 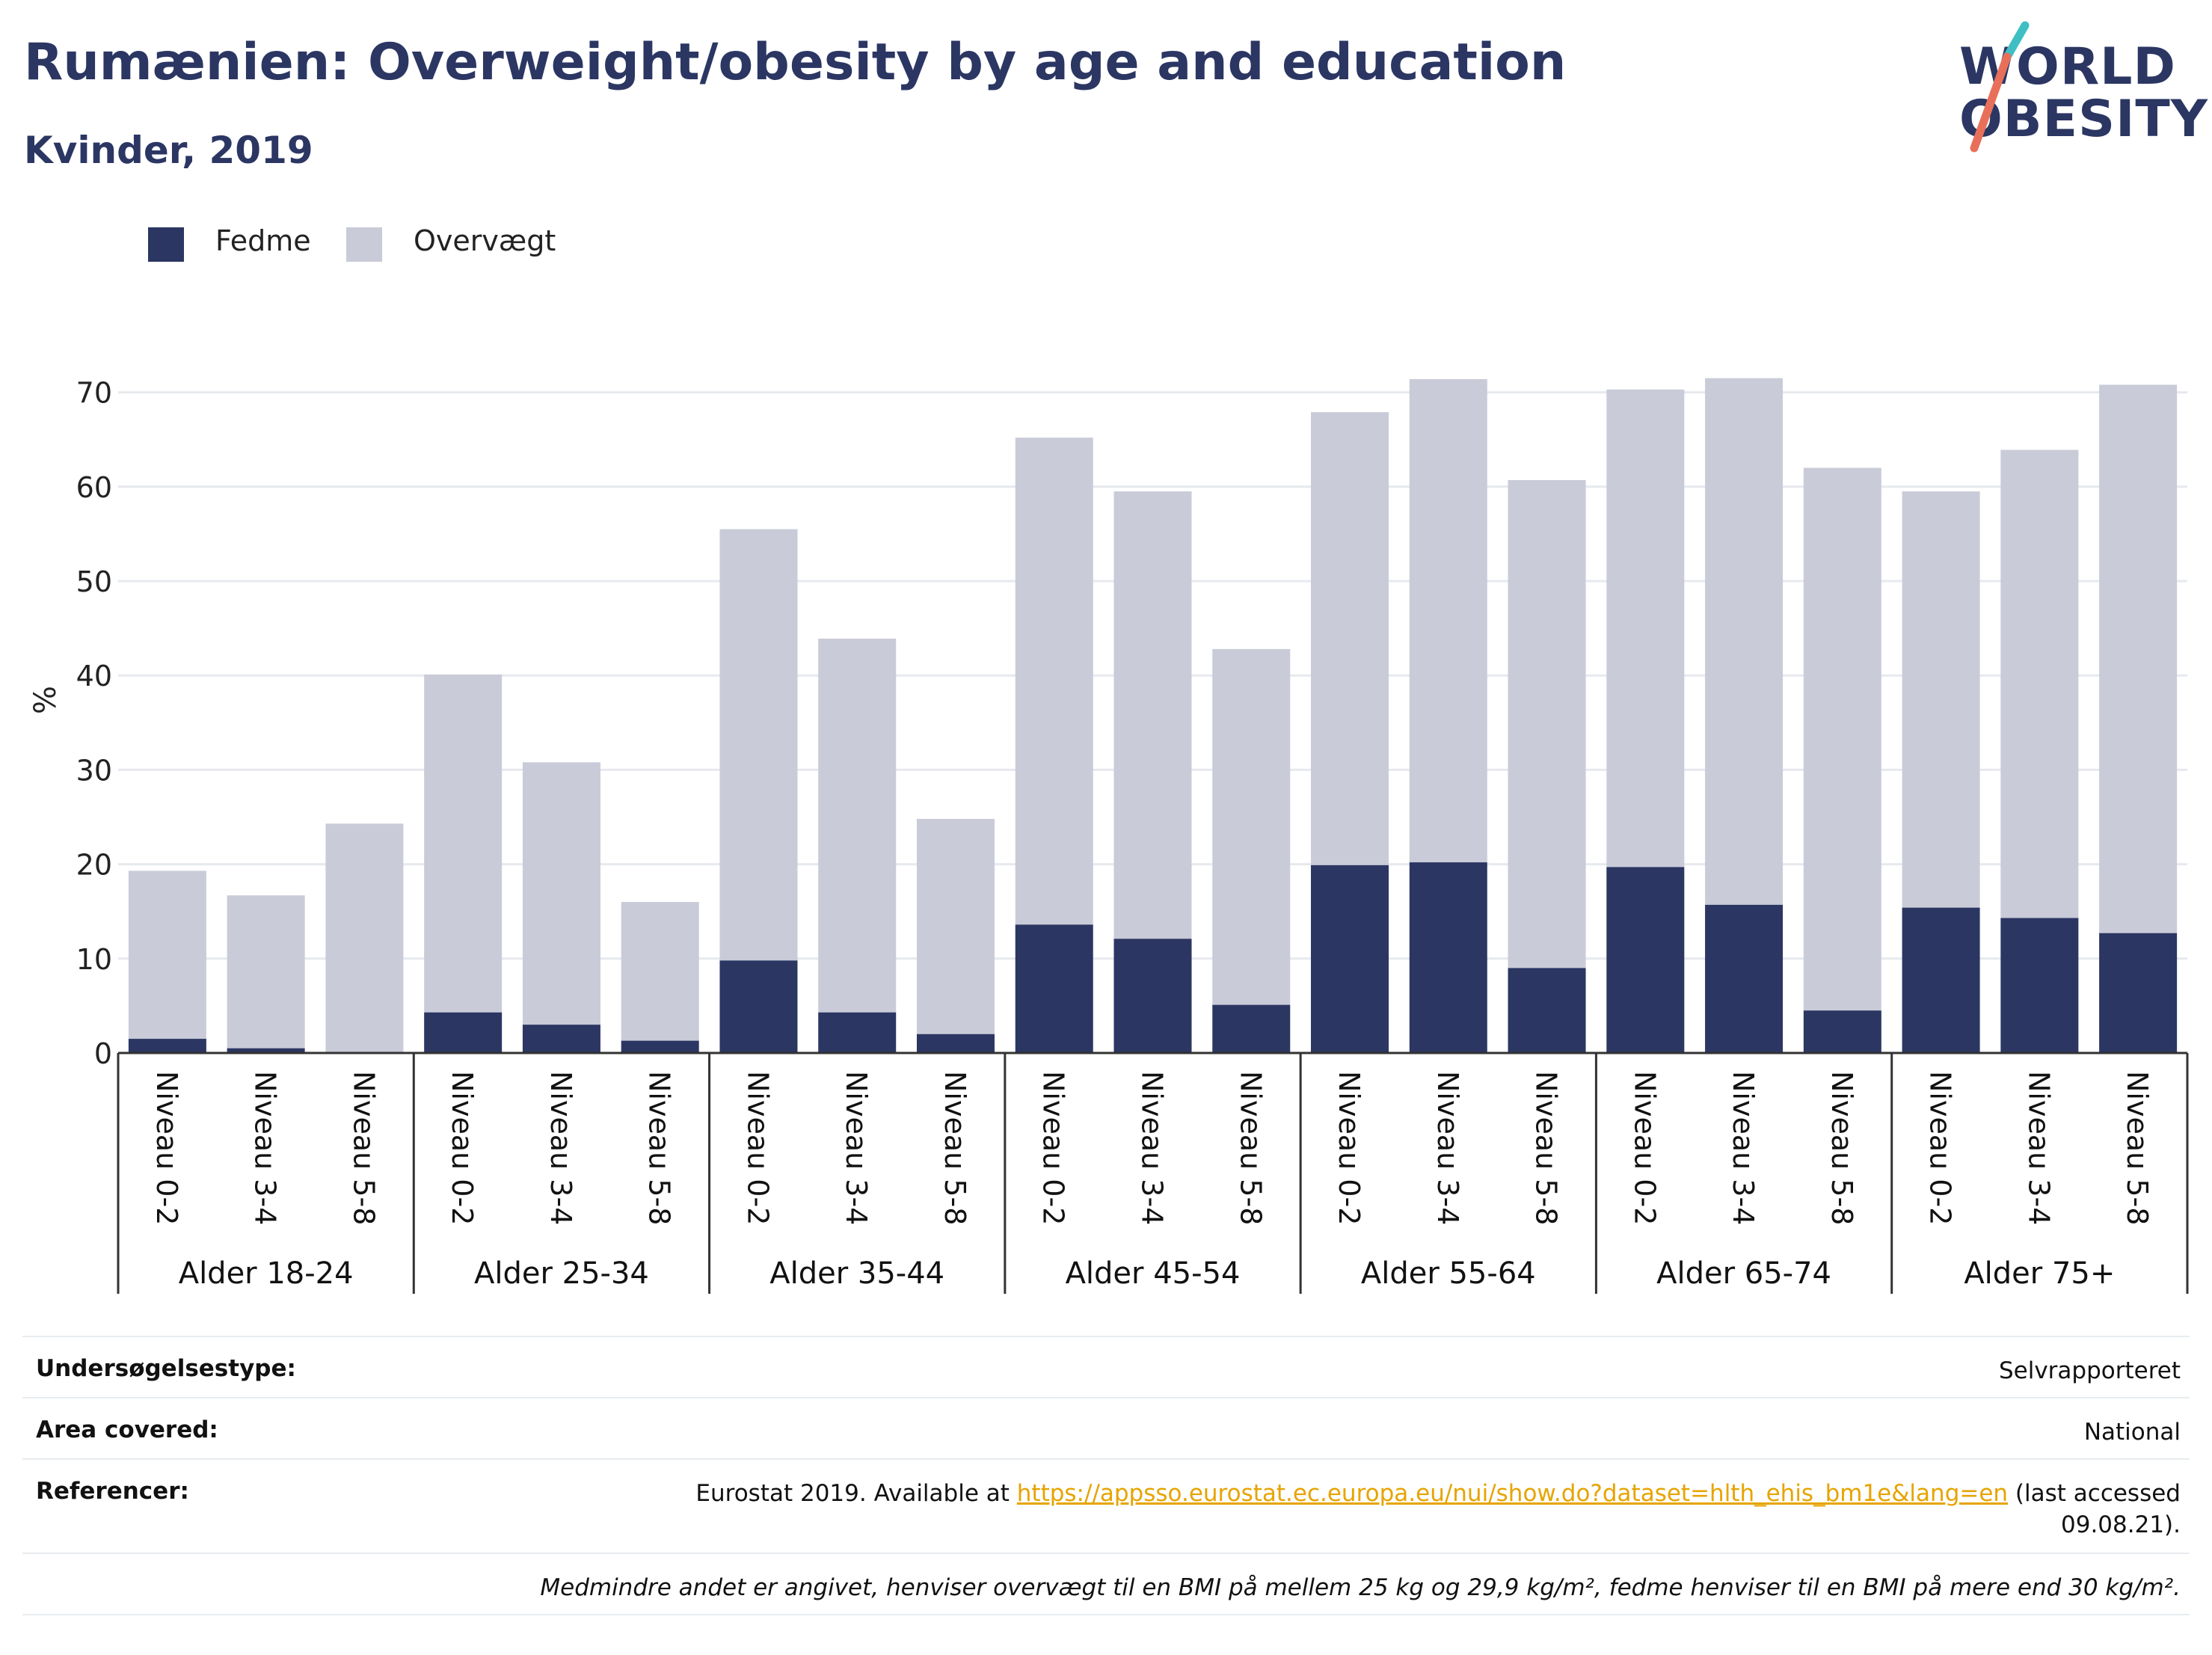 I want to click on reference-access-note: (last accessed, so click(x=2094, y=1493).